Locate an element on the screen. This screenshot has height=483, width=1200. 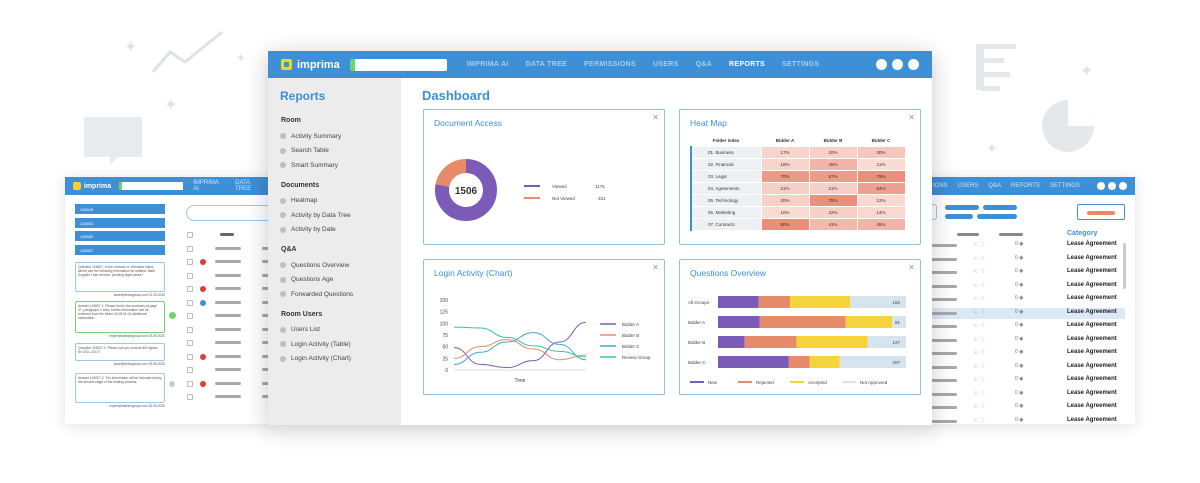
bar-category-label: Bidder C is located at coordinates (697, 362).